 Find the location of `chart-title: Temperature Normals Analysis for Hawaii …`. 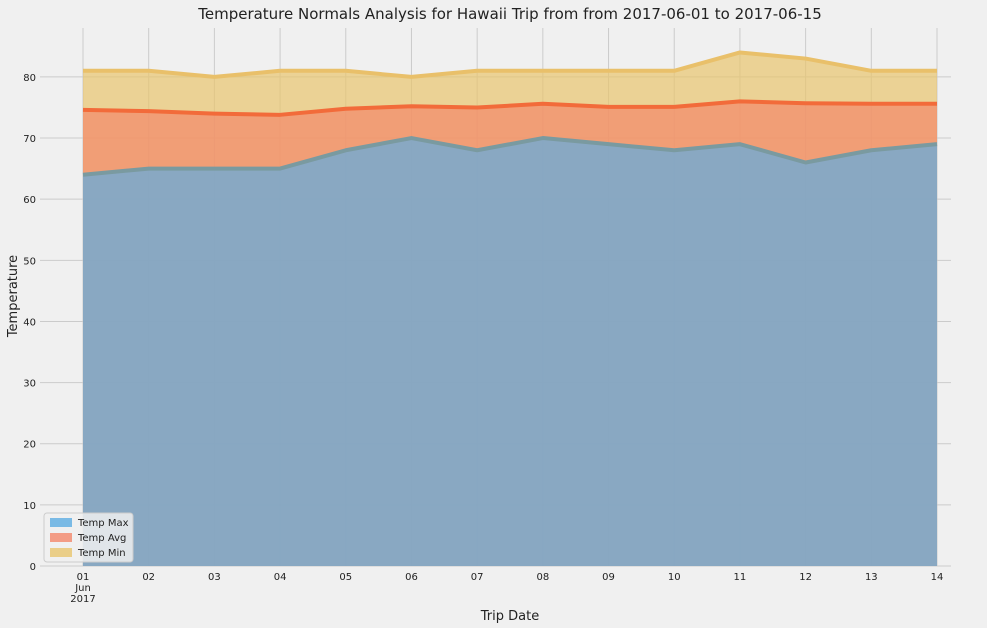

chart-title: Temperature Normals Analysis for Hawaii … is located at coordinates (509, 14).